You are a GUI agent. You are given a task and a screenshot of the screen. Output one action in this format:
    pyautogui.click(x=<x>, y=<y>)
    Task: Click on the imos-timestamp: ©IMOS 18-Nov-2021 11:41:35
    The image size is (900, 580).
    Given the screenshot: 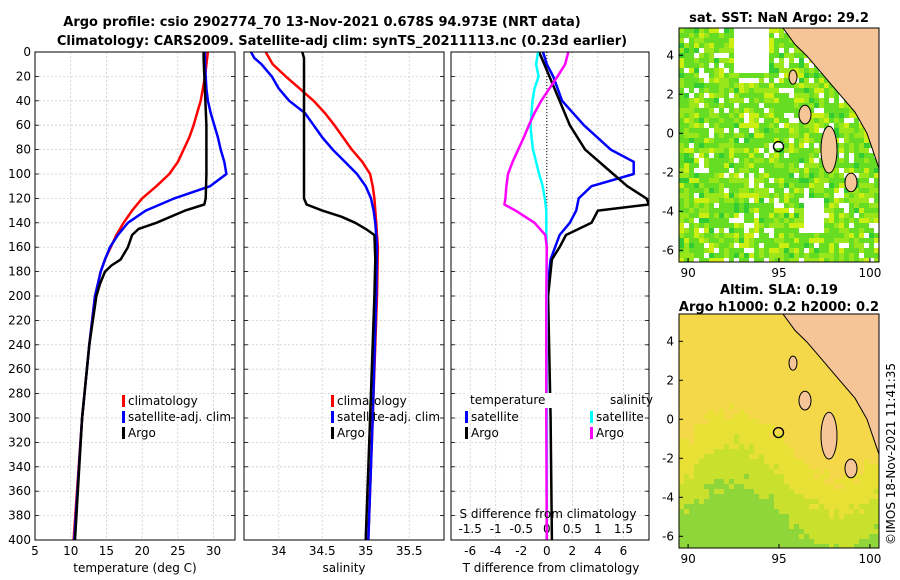 What is the action you would take?
    pyautogui.click(x=891, y=454)
    